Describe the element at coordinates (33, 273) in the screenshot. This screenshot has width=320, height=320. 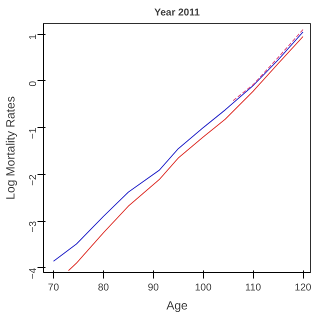
I see `y-tick-label: −4` at that location.